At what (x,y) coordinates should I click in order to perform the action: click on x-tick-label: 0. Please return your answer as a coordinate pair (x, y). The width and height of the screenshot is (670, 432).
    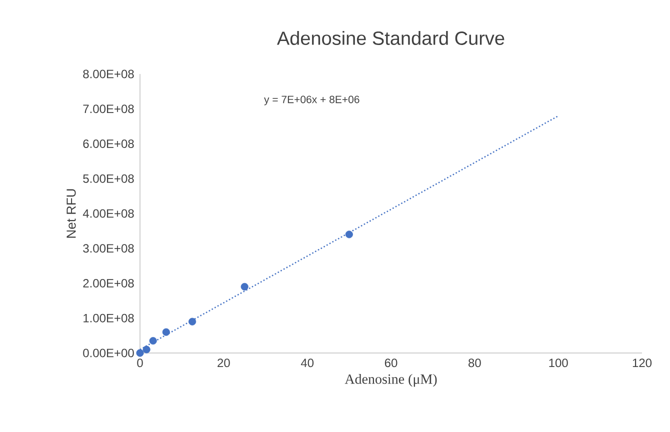
    Looking at the image, I should click on (140, 363).